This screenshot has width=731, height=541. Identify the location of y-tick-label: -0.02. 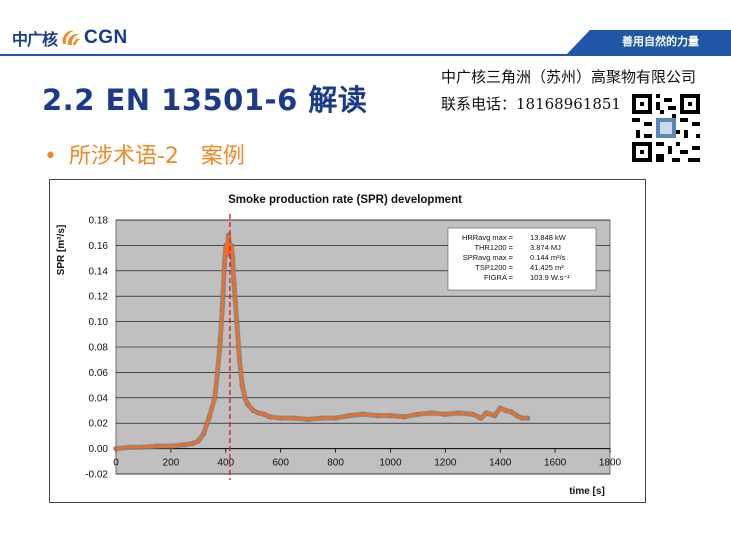
(96, 475).